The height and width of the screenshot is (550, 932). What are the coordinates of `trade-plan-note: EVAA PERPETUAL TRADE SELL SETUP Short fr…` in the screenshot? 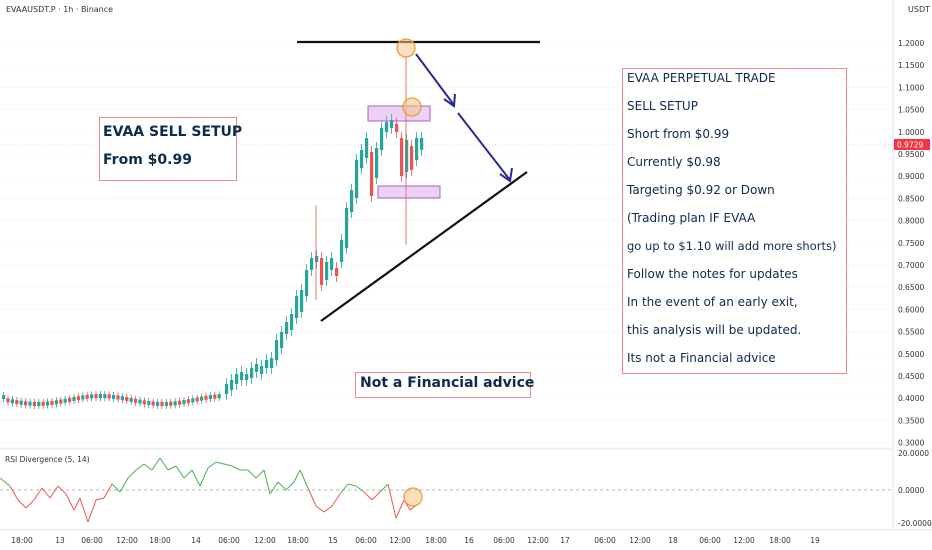 It's located at (734, 221).